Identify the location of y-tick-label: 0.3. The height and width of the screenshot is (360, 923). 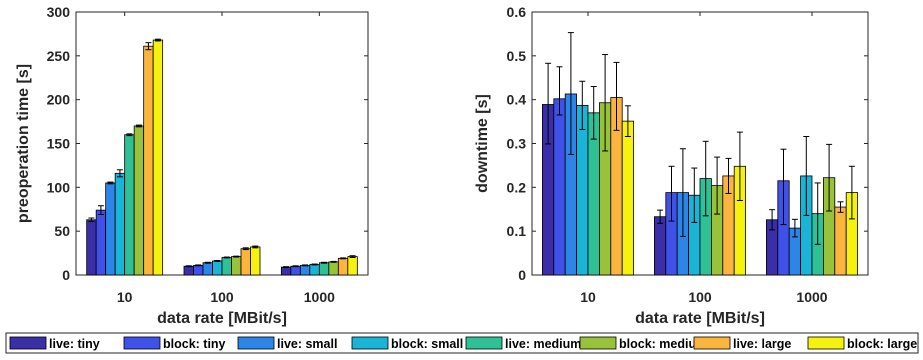
(517, 144).